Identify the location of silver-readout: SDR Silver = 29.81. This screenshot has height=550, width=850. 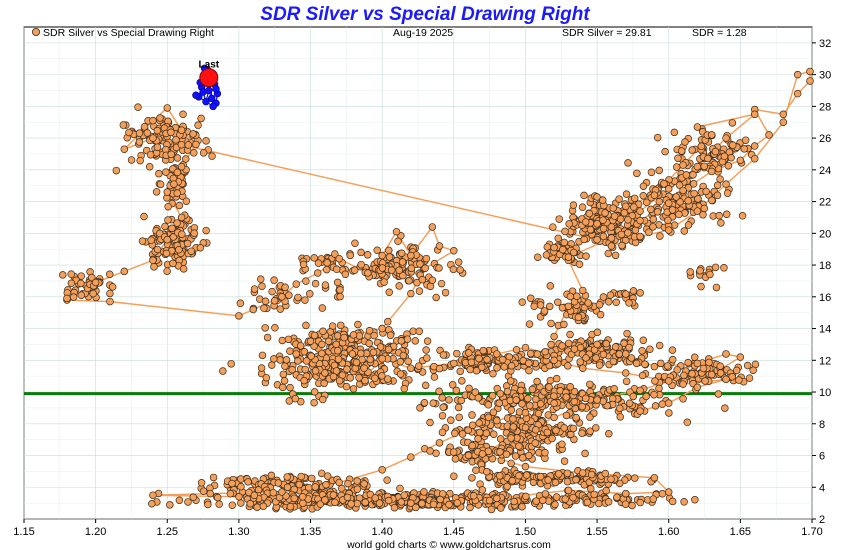
(607, 33).